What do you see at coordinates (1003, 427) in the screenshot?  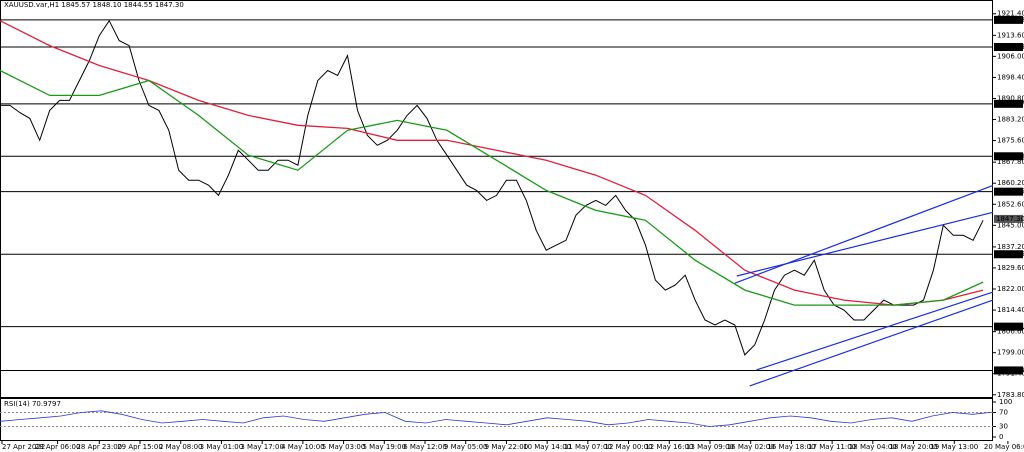 I see `rsi-tick-label: 30` at bounding box center [1003, 427].